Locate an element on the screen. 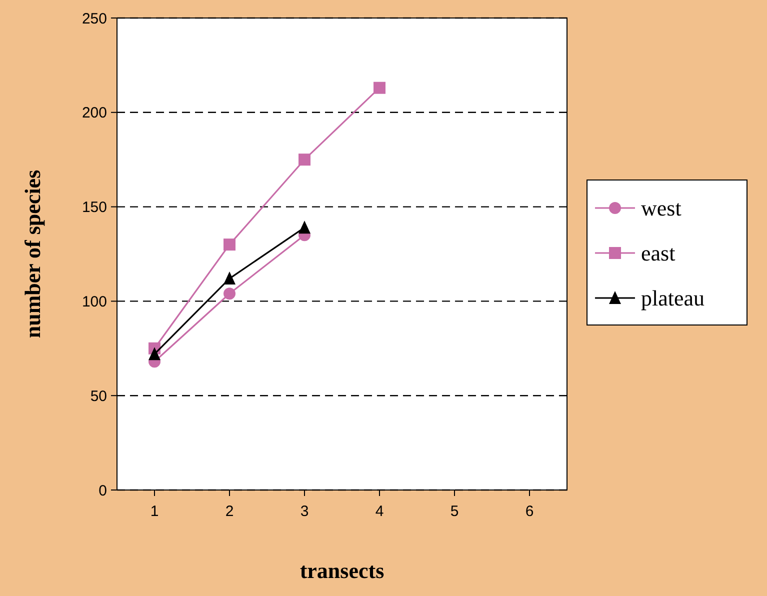 The width and height of the screenshot is (767, 596). legend-label: plateau is located at coordinates (673, 298).